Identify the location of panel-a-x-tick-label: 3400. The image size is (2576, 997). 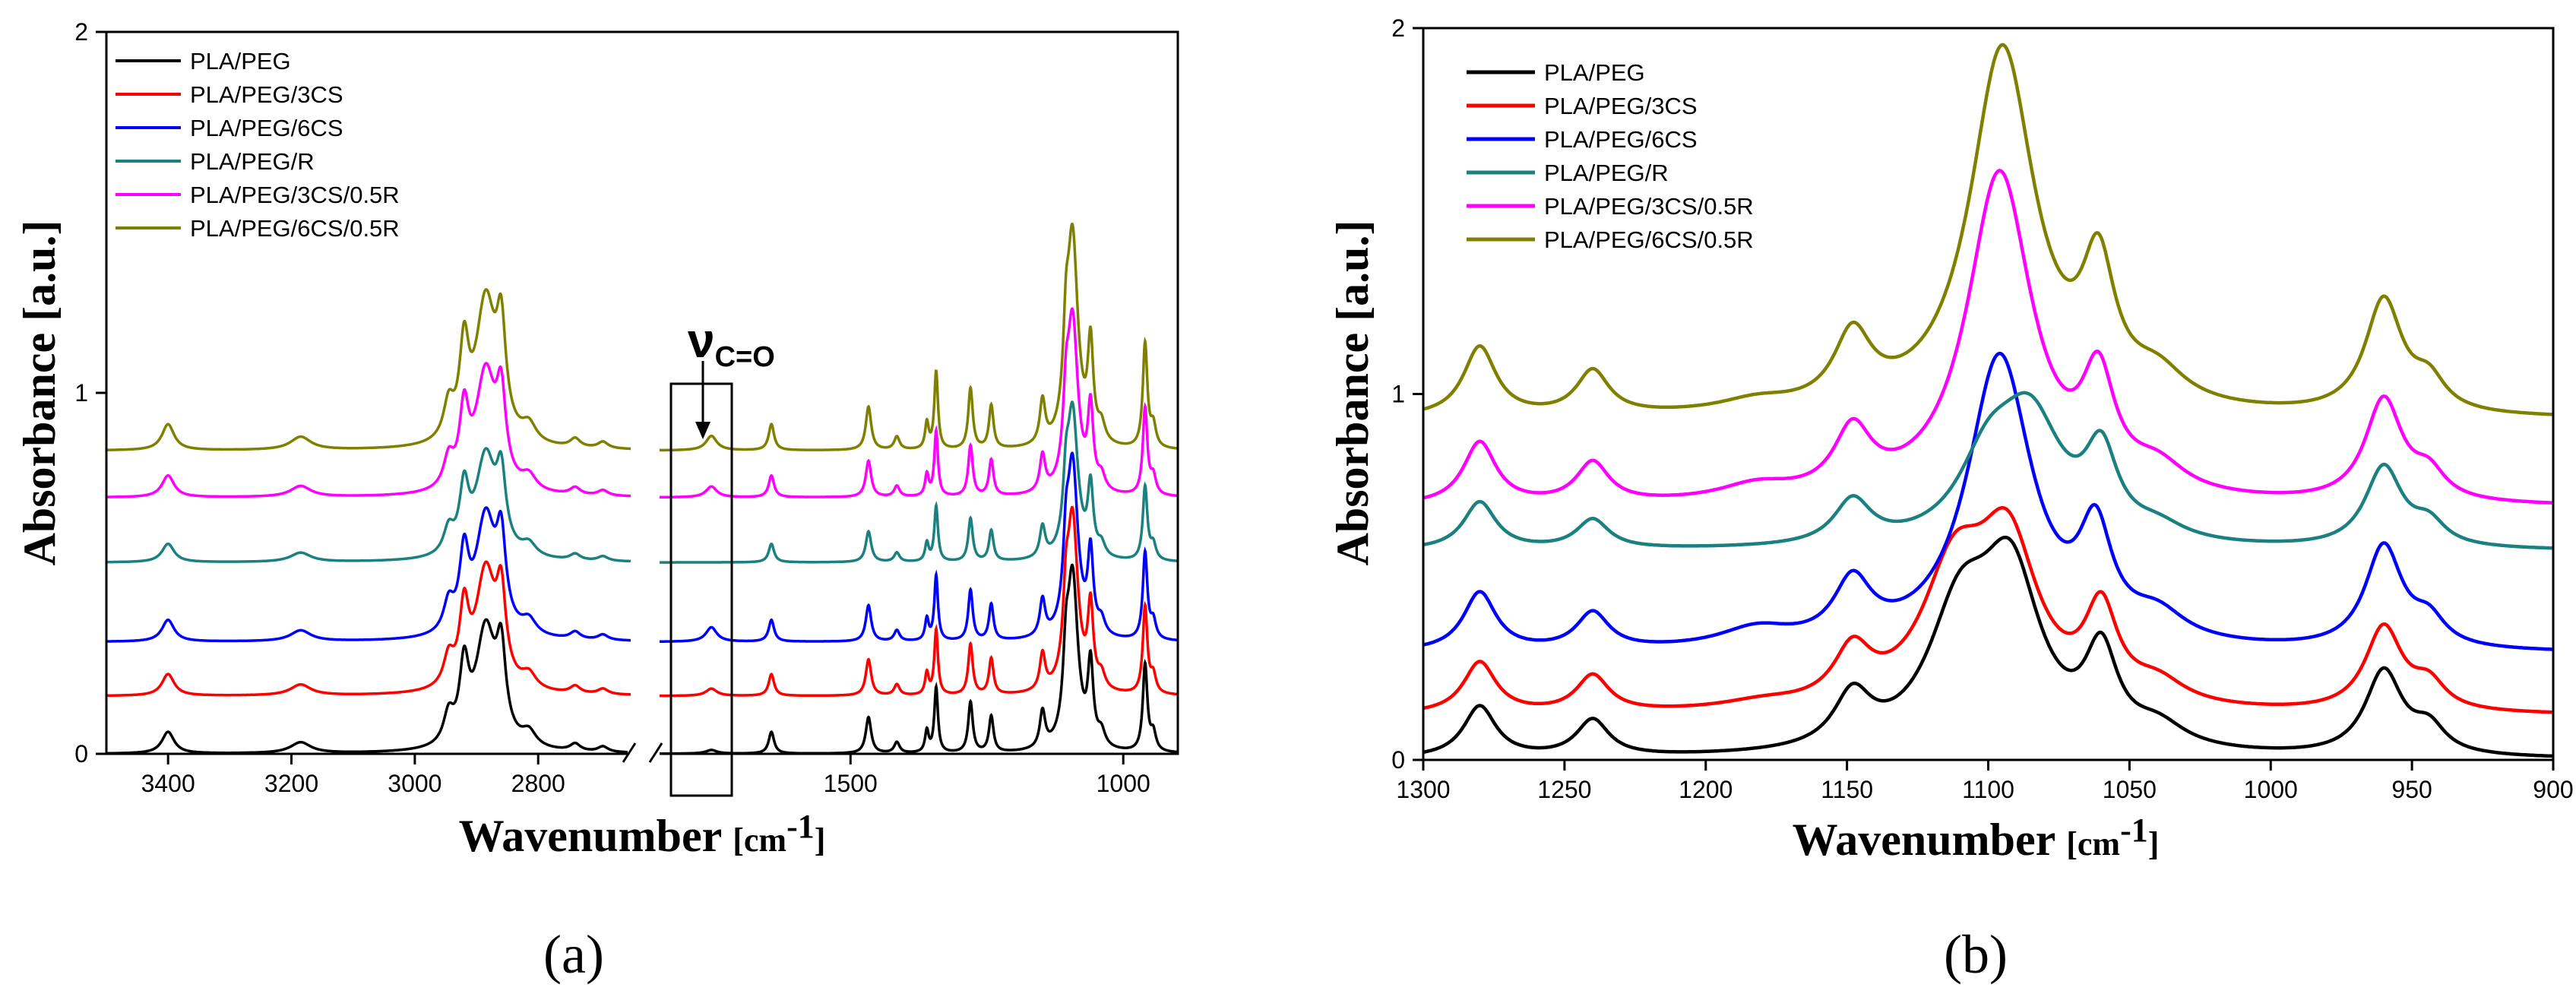
(168, 783).